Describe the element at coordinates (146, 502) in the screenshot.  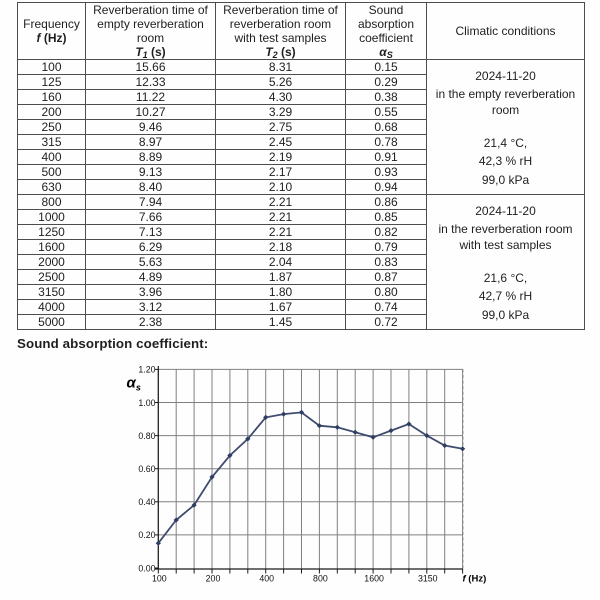
I see `svg-text: 0.40` at that location.